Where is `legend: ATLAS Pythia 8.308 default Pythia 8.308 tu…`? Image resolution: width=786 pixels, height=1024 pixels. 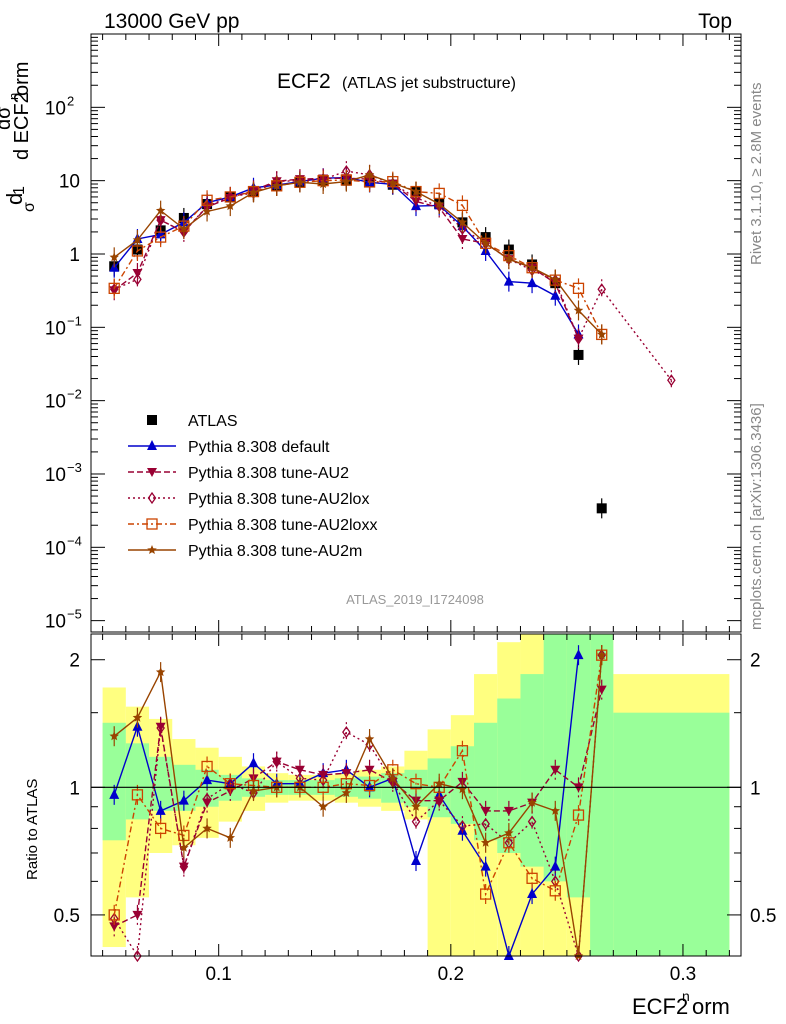
legend: ATLAS Pythia 8.308 default Pythia 8.308 tu… is located at coordinates (252, 486).